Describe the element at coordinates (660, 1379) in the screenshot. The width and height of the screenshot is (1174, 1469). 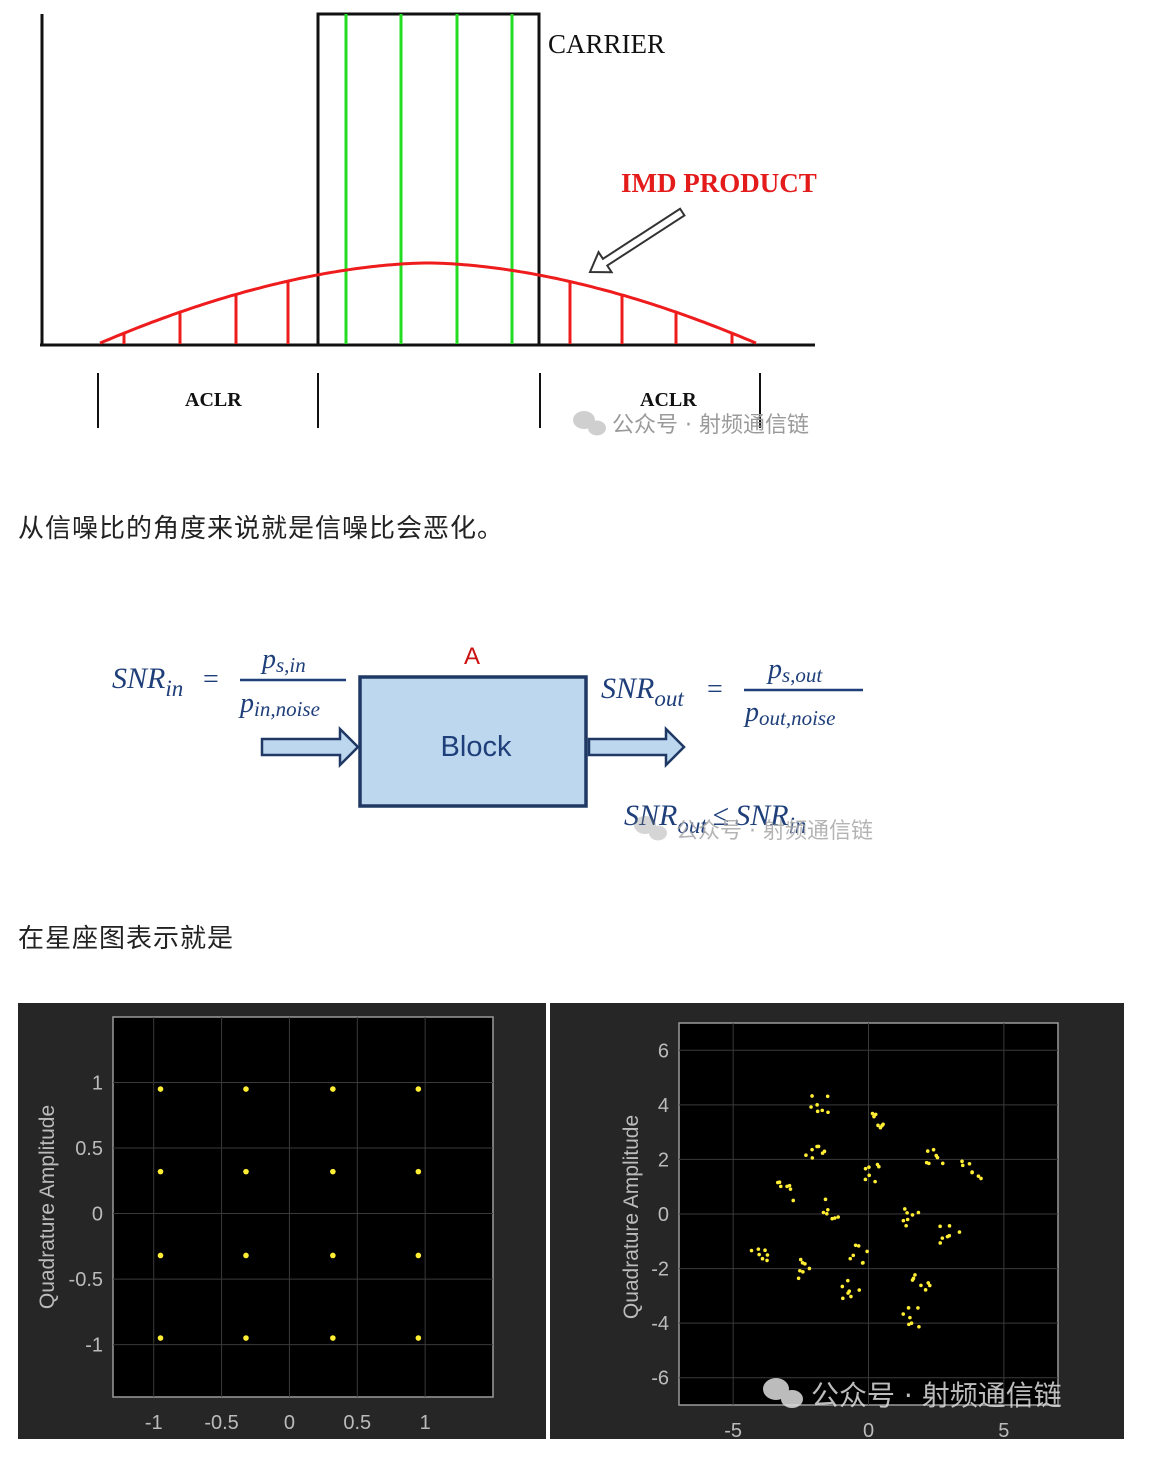
I see `y-tick-label: -6` at that location.